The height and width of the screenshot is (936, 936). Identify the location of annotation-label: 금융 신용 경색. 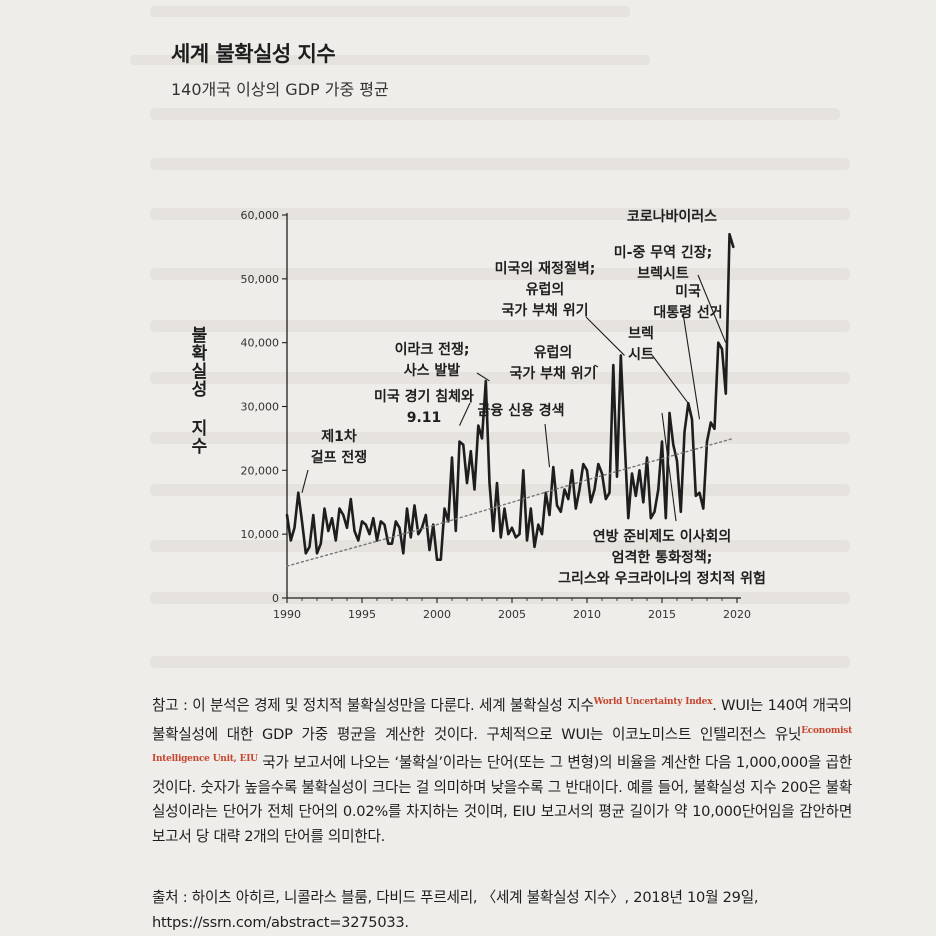
(520, 410).